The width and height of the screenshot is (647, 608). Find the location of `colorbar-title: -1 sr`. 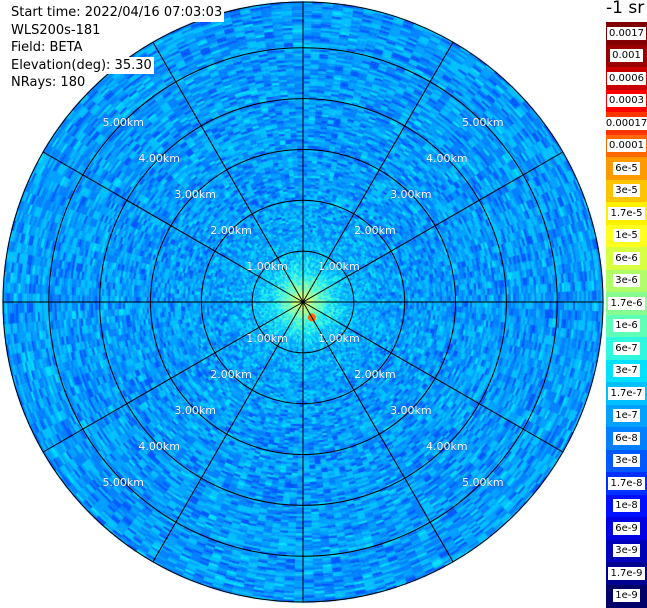

colorbar-title: -1 sr is located at coordinates (625, 9).